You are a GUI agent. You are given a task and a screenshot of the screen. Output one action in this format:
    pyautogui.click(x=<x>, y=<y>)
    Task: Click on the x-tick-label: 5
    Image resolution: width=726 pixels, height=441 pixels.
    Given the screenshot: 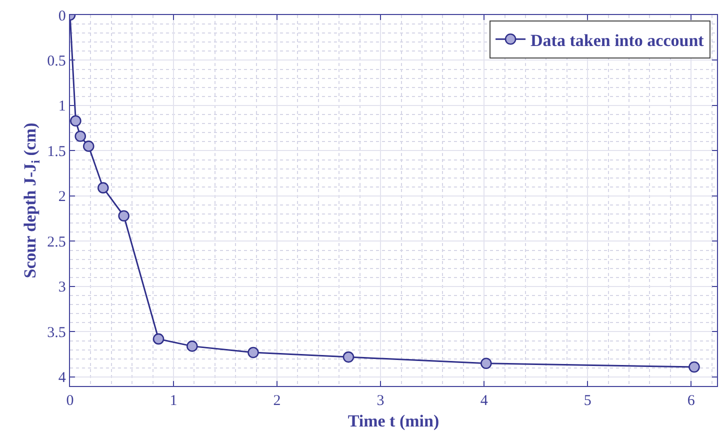 What is the action you would take?
    pyautogui.click(x=588, y=401)
    